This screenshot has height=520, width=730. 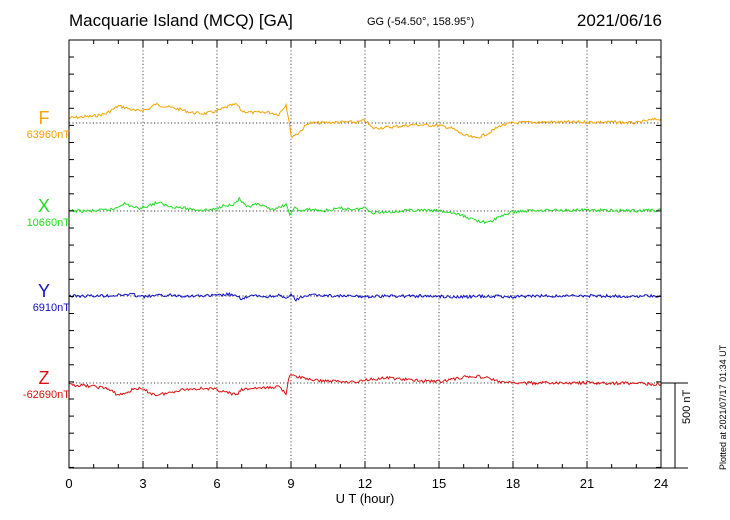 I want to click on x-tick-label-2: 6, so click(x=217, y=483).